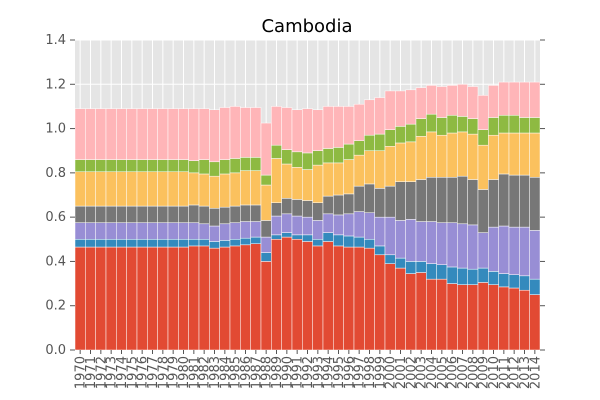  What do you see at coordinates (535, 372) in the screenshot?
I see `x-tick-label: 2014` at bounding box center [535, 372].